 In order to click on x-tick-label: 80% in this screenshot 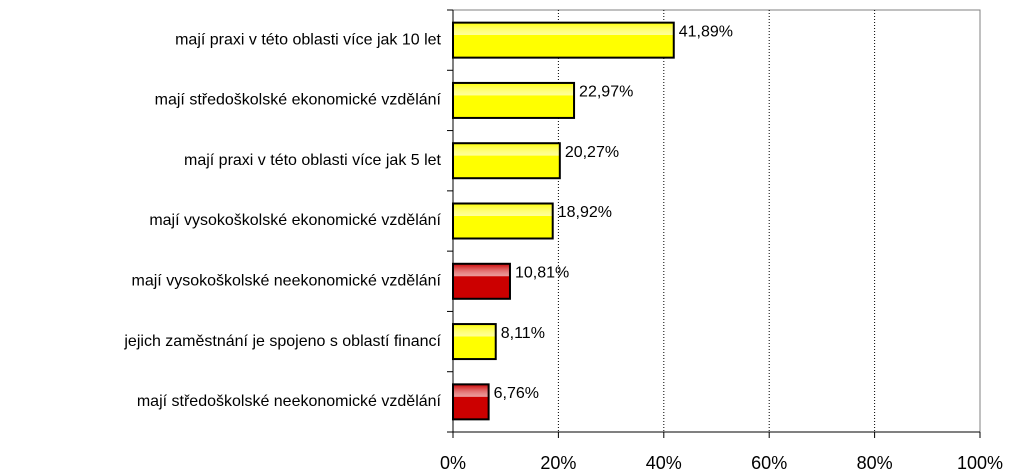, I will do `click(875, 463)`.